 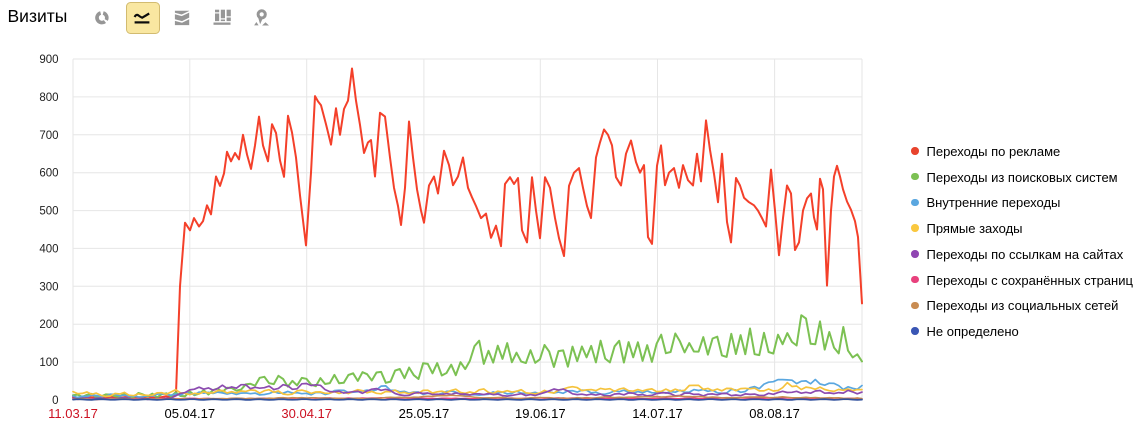 I want to click on svg-text: 08.08.17, so click(x=774, y=413).